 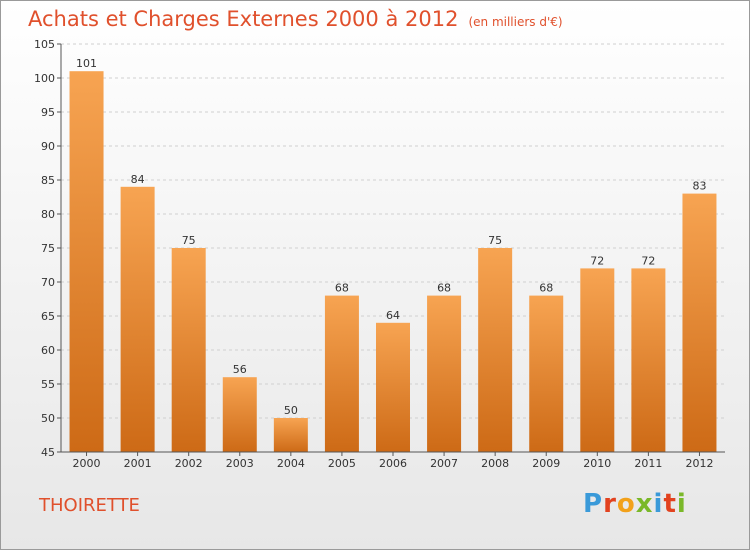 I want to click on logo-letter: P, so click(x=593, y=504).